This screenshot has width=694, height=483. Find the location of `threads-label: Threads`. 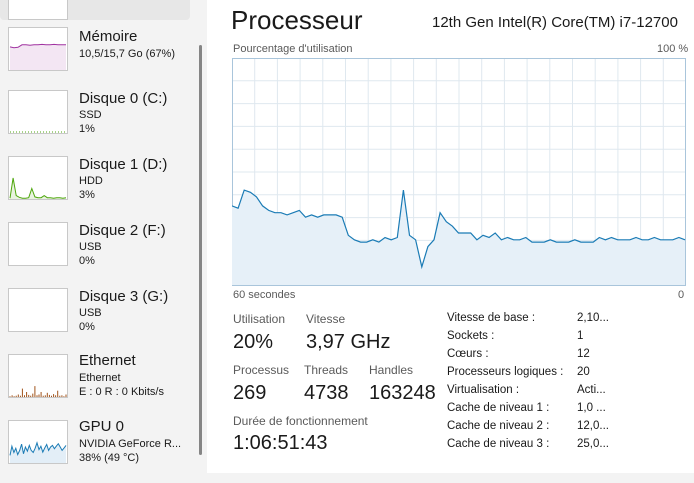

threads-label: Threads is located at coordinates (326, 370).